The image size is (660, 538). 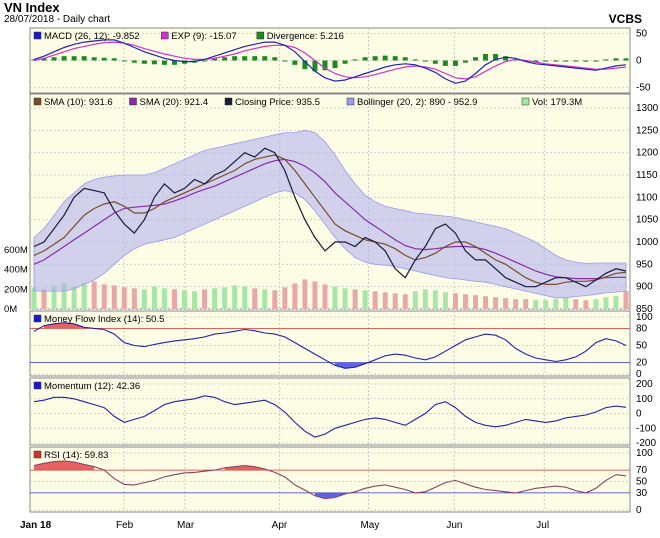 I want to click on legend-label: RSI (14): 59.83, so click(x=76, y=455).